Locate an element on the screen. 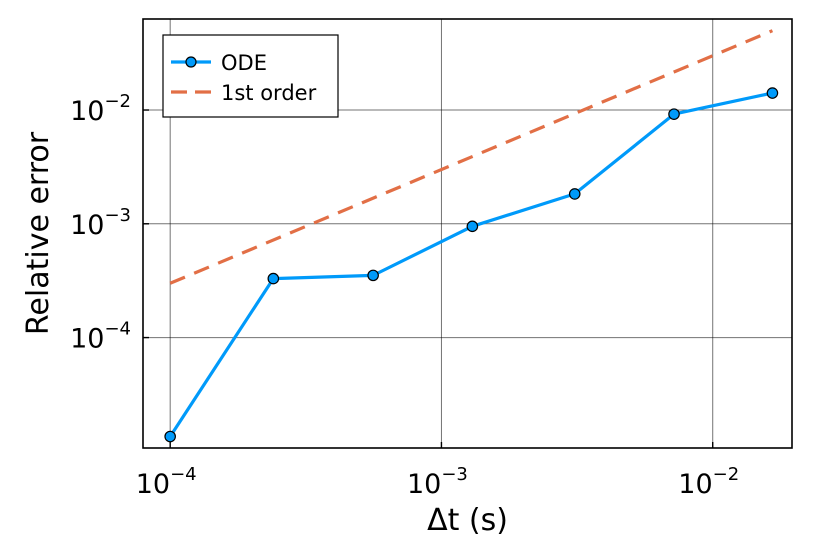 The width and height of the screenshot is (830, 554). legend-ode-label: ODE is located at coordinates (244, 63).